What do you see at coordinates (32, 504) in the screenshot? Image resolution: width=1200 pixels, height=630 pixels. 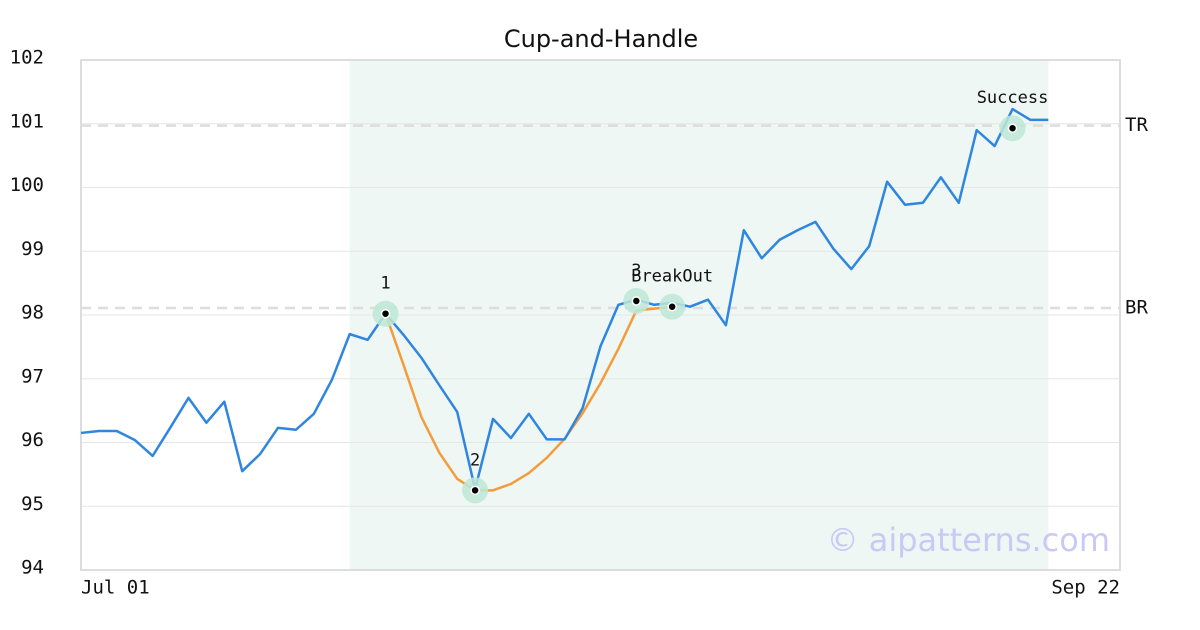 I see `y-tick-label: 95` at bounding box center [32, 504].